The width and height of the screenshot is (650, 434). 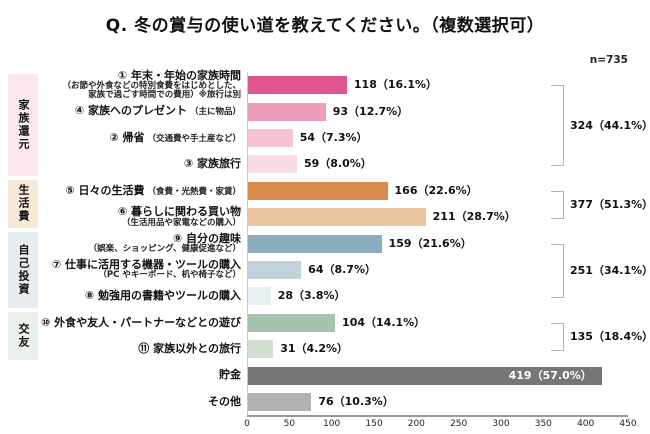 I want to click on bar-value-study-books: 28（3.8%）, so click(x=311, y=296).